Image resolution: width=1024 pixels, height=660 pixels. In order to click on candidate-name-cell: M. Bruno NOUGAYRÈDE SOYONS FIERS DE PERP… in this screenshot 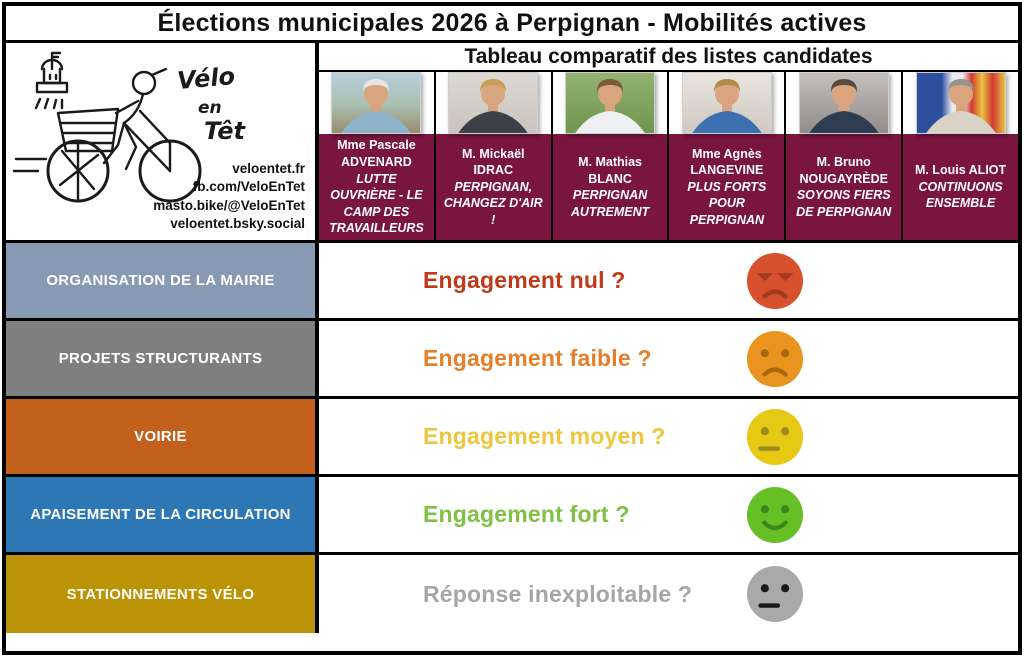, I will do `click(845, 187)`.